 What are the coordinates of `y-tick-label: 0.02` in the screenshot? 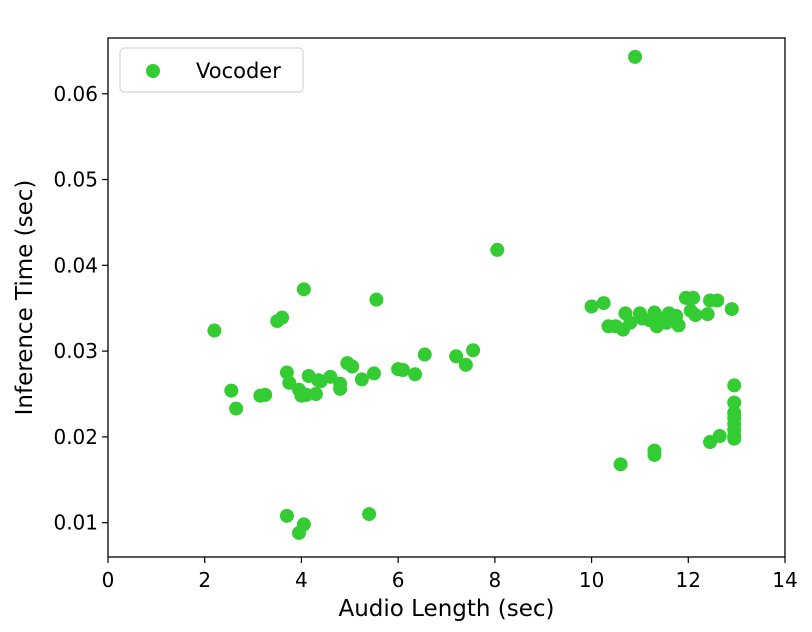 It's located at (75, 437).